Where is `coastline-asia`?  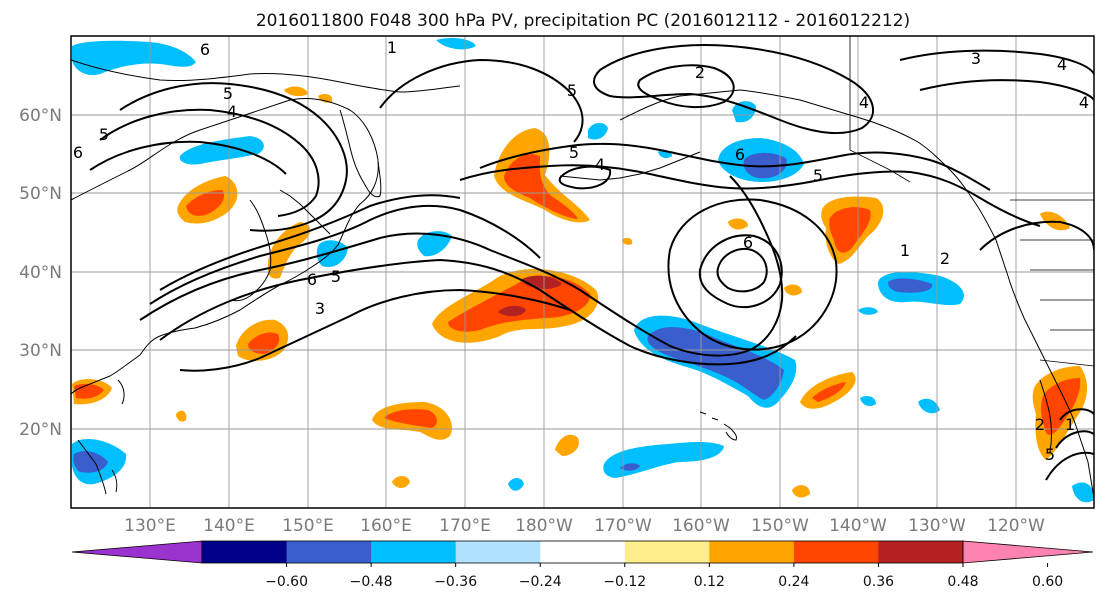
coastline-asia is located at coordinates (225, 246).